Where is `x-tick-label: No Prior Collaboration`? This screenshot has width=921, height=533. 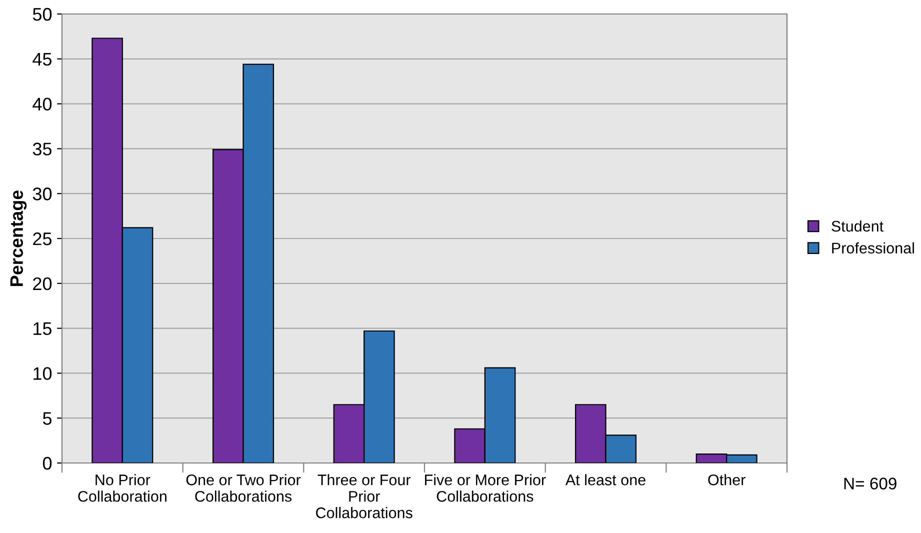 x-tick-label: No Prior Collaboration is located at coordinates (122, 488).